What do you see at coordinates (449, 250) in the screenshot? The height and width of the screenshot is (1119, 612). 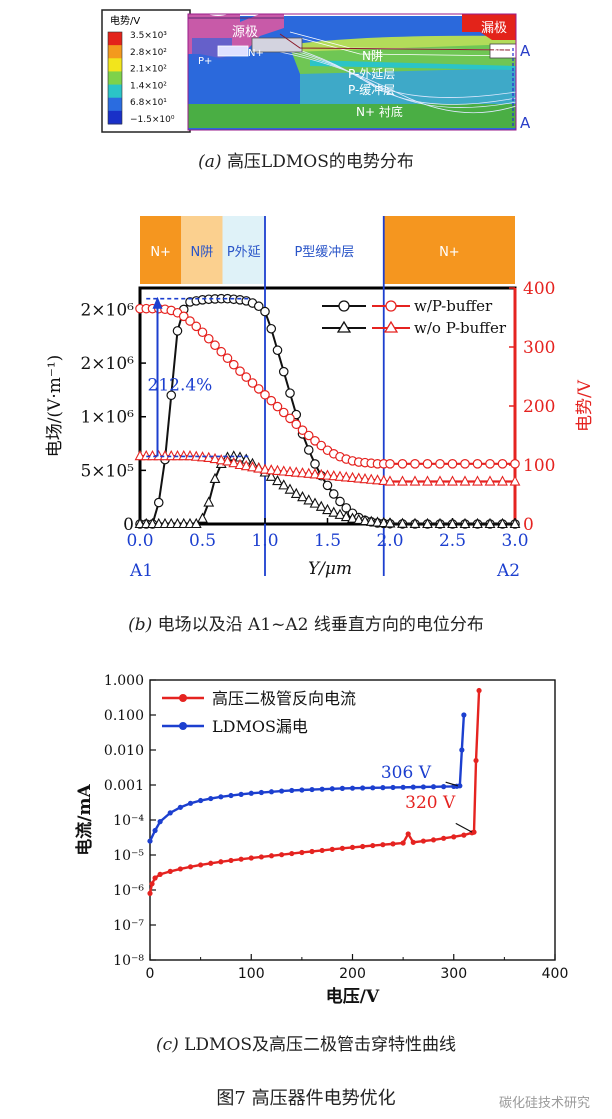 I see `region-header-4: N+` at bounding box center [449, 250].